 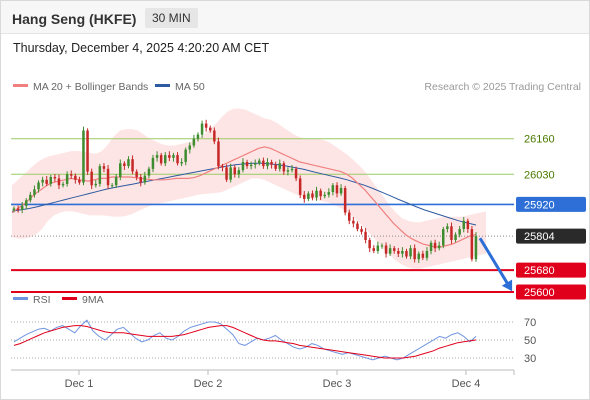 I want to click on last-price-label: 25804, so click(x=551, y=236).